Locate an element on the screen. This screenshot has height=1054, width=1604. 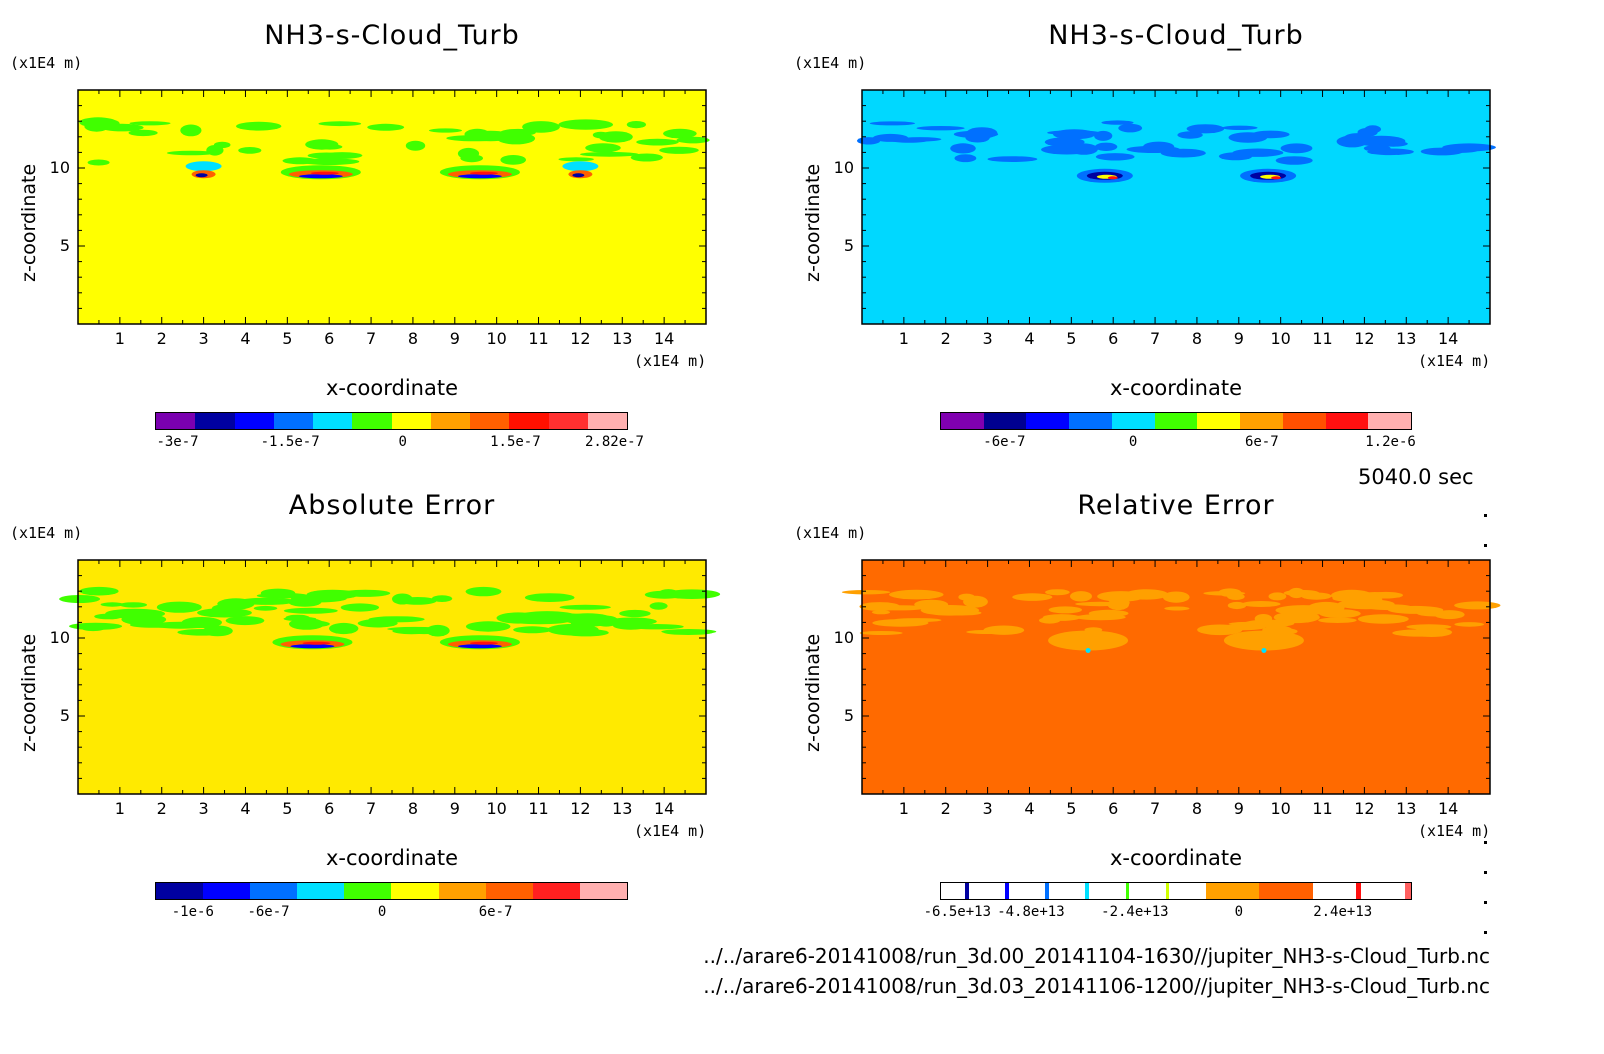
colorbar-label: -2.4e+13 is located at coordinates (1135, 912).